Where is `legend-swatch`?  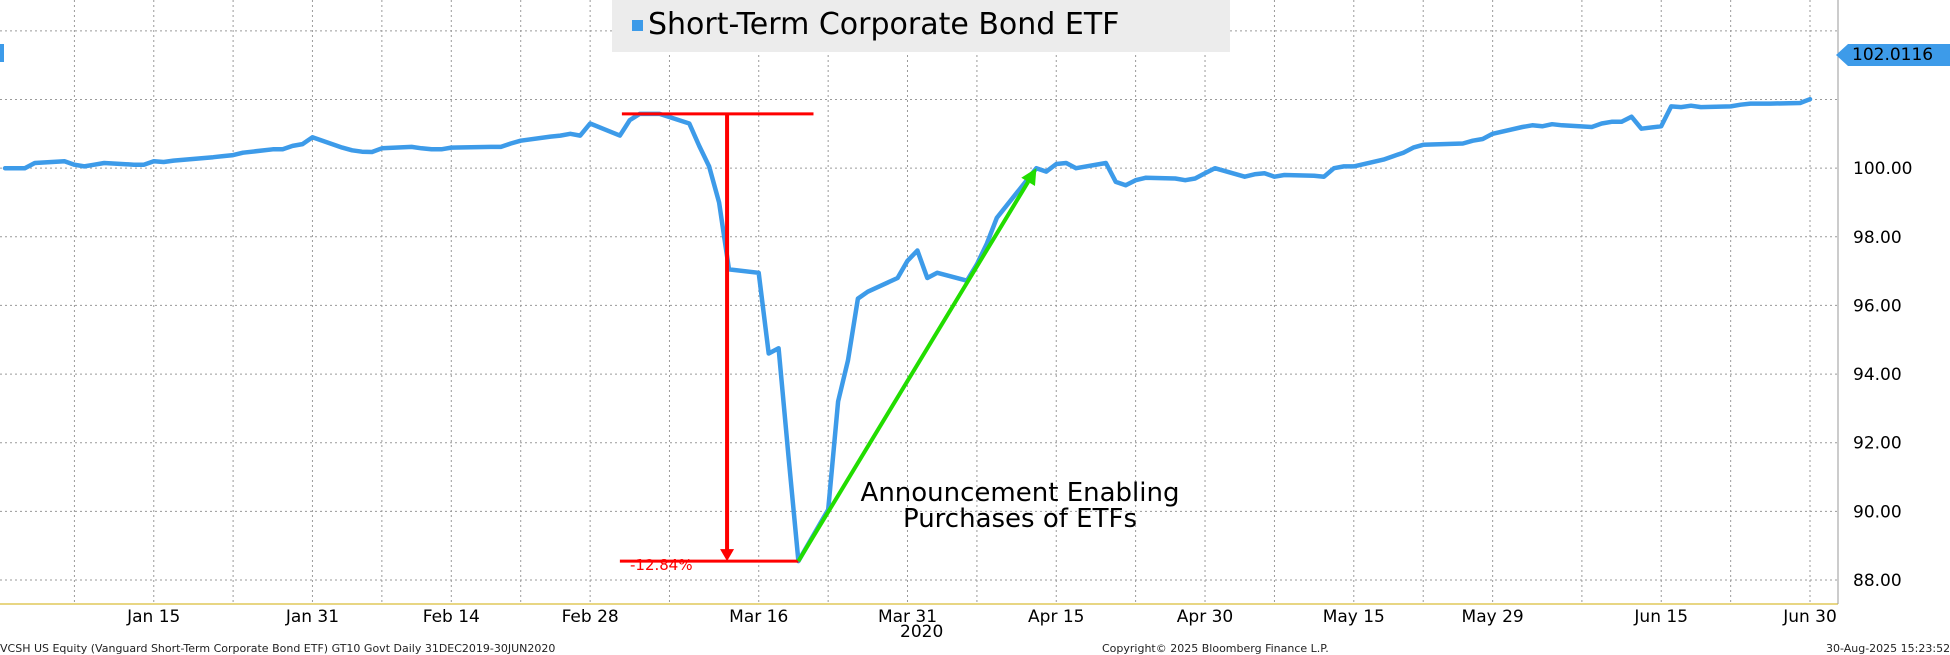
legend-swatch is located at coordinates (637, 25).